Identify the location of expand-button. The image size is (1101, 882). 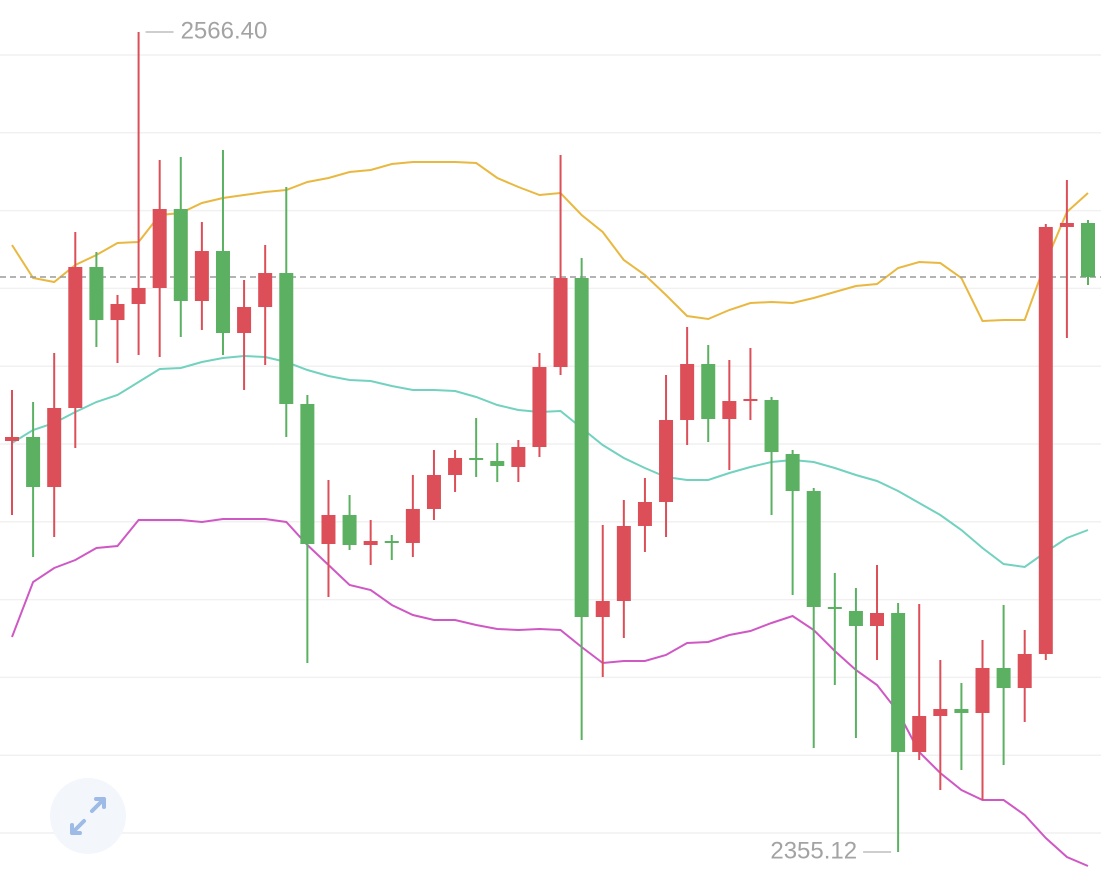
(88, 816).